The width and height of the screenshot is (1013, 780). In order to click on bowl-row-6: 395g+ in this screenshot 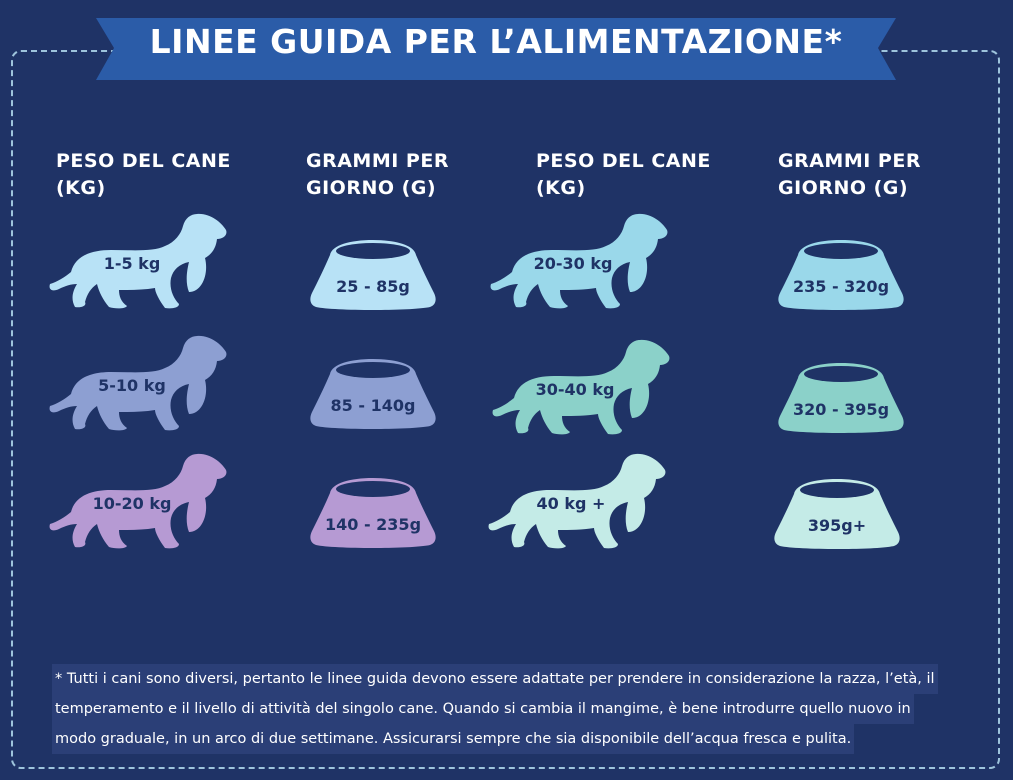, I will do `click(837, 513)`.